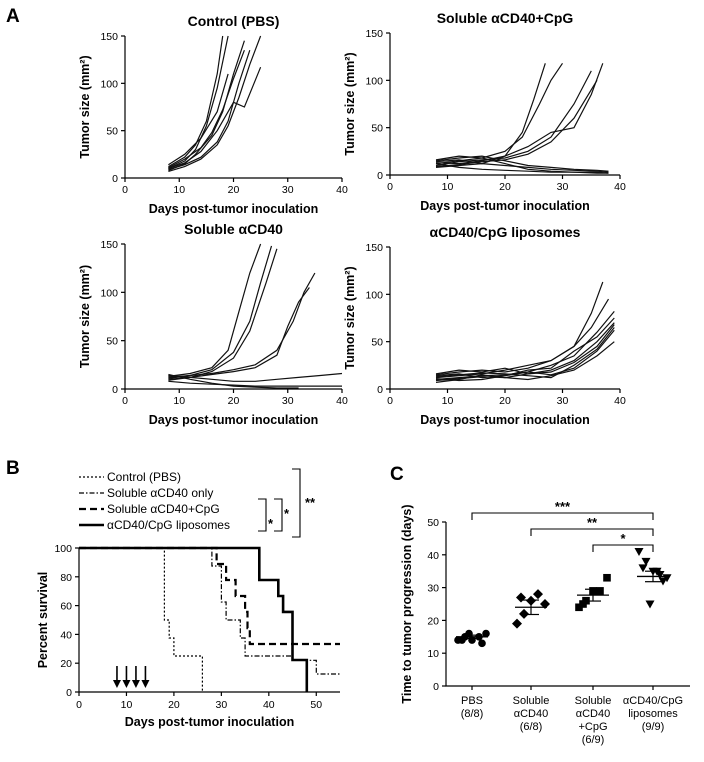  Describe the element at coordinates (168, 525) in the screenshot. I see `legend-label: αCD40/CpG liposomes` at that location.